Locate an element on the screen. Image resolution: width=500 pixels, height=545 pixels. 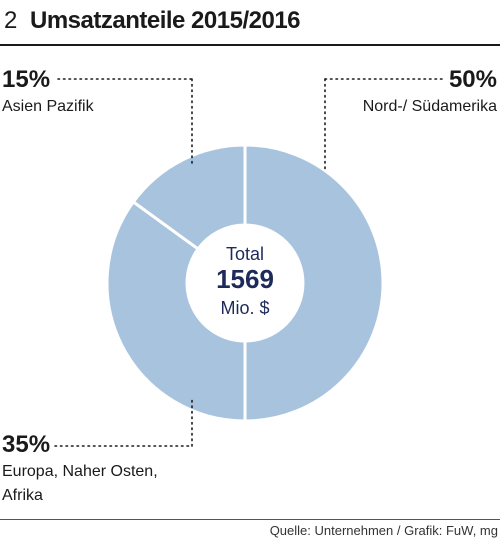
footer-rule is located at coordinates (250, 519).